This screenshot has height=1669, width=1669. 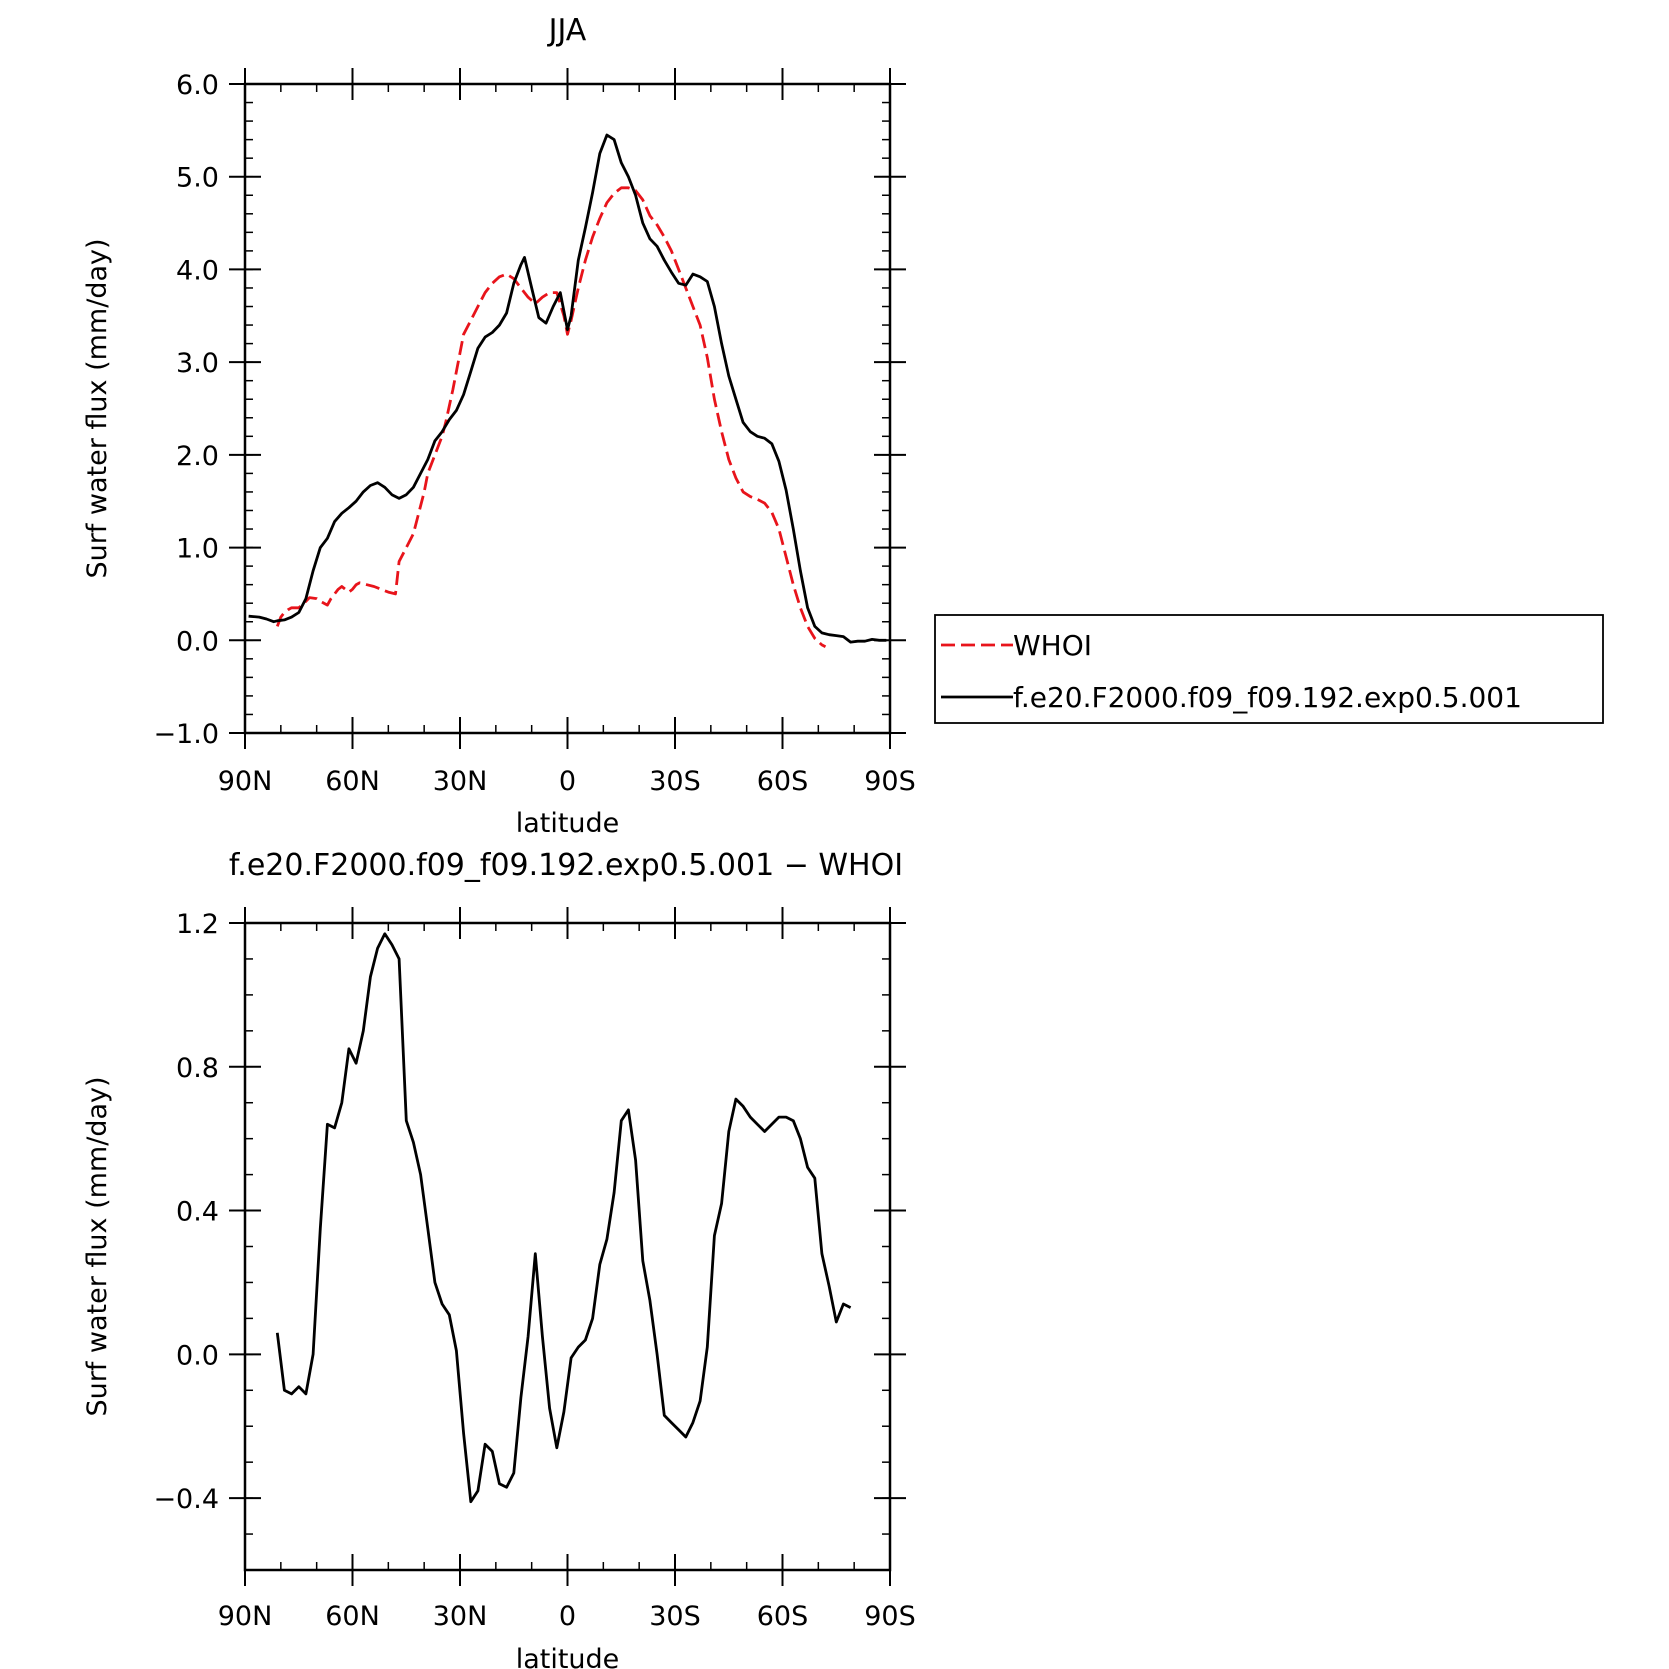 I want to click on legend-box, so click(x=1269, y=669).